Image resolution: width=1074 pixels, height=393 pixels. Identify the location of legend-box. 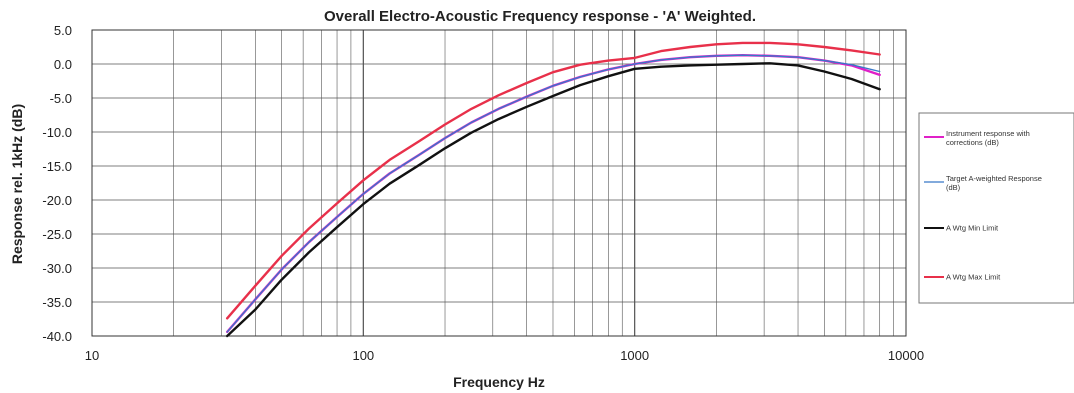
(996, 208).